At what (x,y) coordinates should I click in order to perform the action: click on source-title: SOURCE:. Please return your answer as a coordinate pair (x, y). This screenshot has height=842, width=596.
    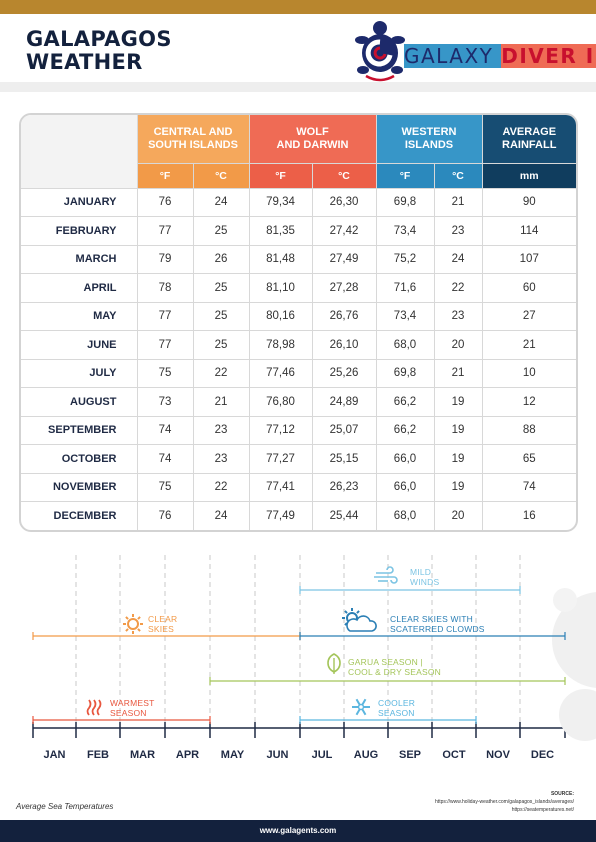
    Looking at the image, I should click on (562, 794).